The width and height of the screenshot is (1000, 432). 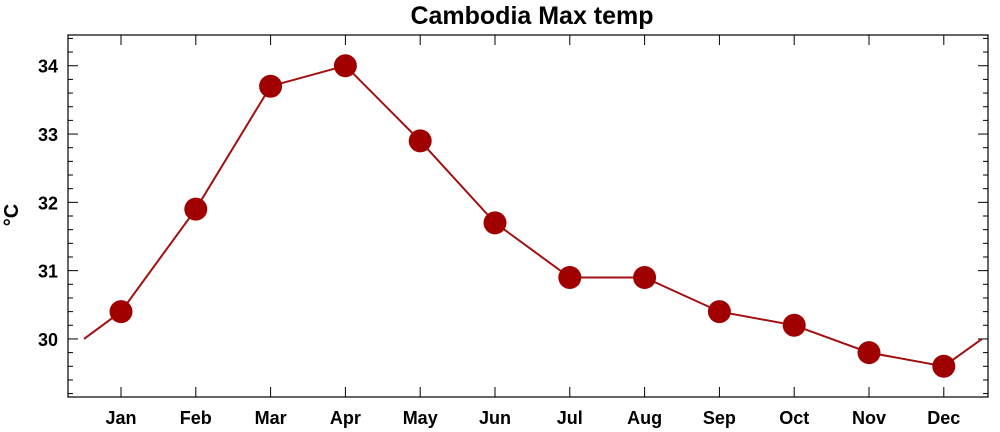 What do you see at coordinates (196, 418) in the screenshot?
I see `x-tick-label: Feb` at bounding box center [196, 418].